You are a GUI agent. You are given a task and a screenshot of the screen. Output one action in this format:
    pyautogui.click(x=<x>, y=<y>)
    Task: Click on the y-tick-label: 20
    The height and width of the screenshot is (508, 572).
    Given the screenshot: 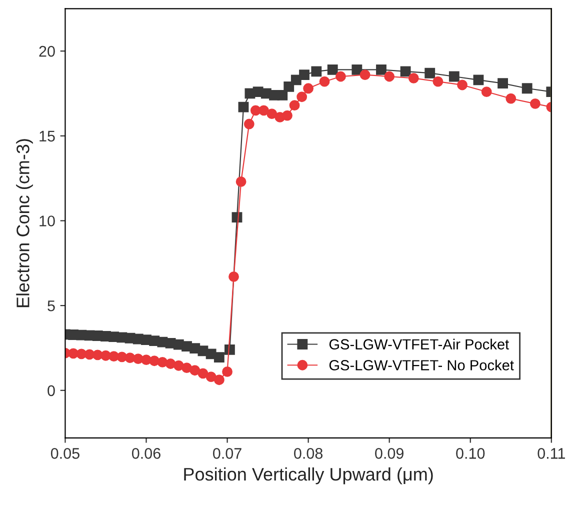 What is the action you would take?
    pyautogui.click(x=47, y=51)
    